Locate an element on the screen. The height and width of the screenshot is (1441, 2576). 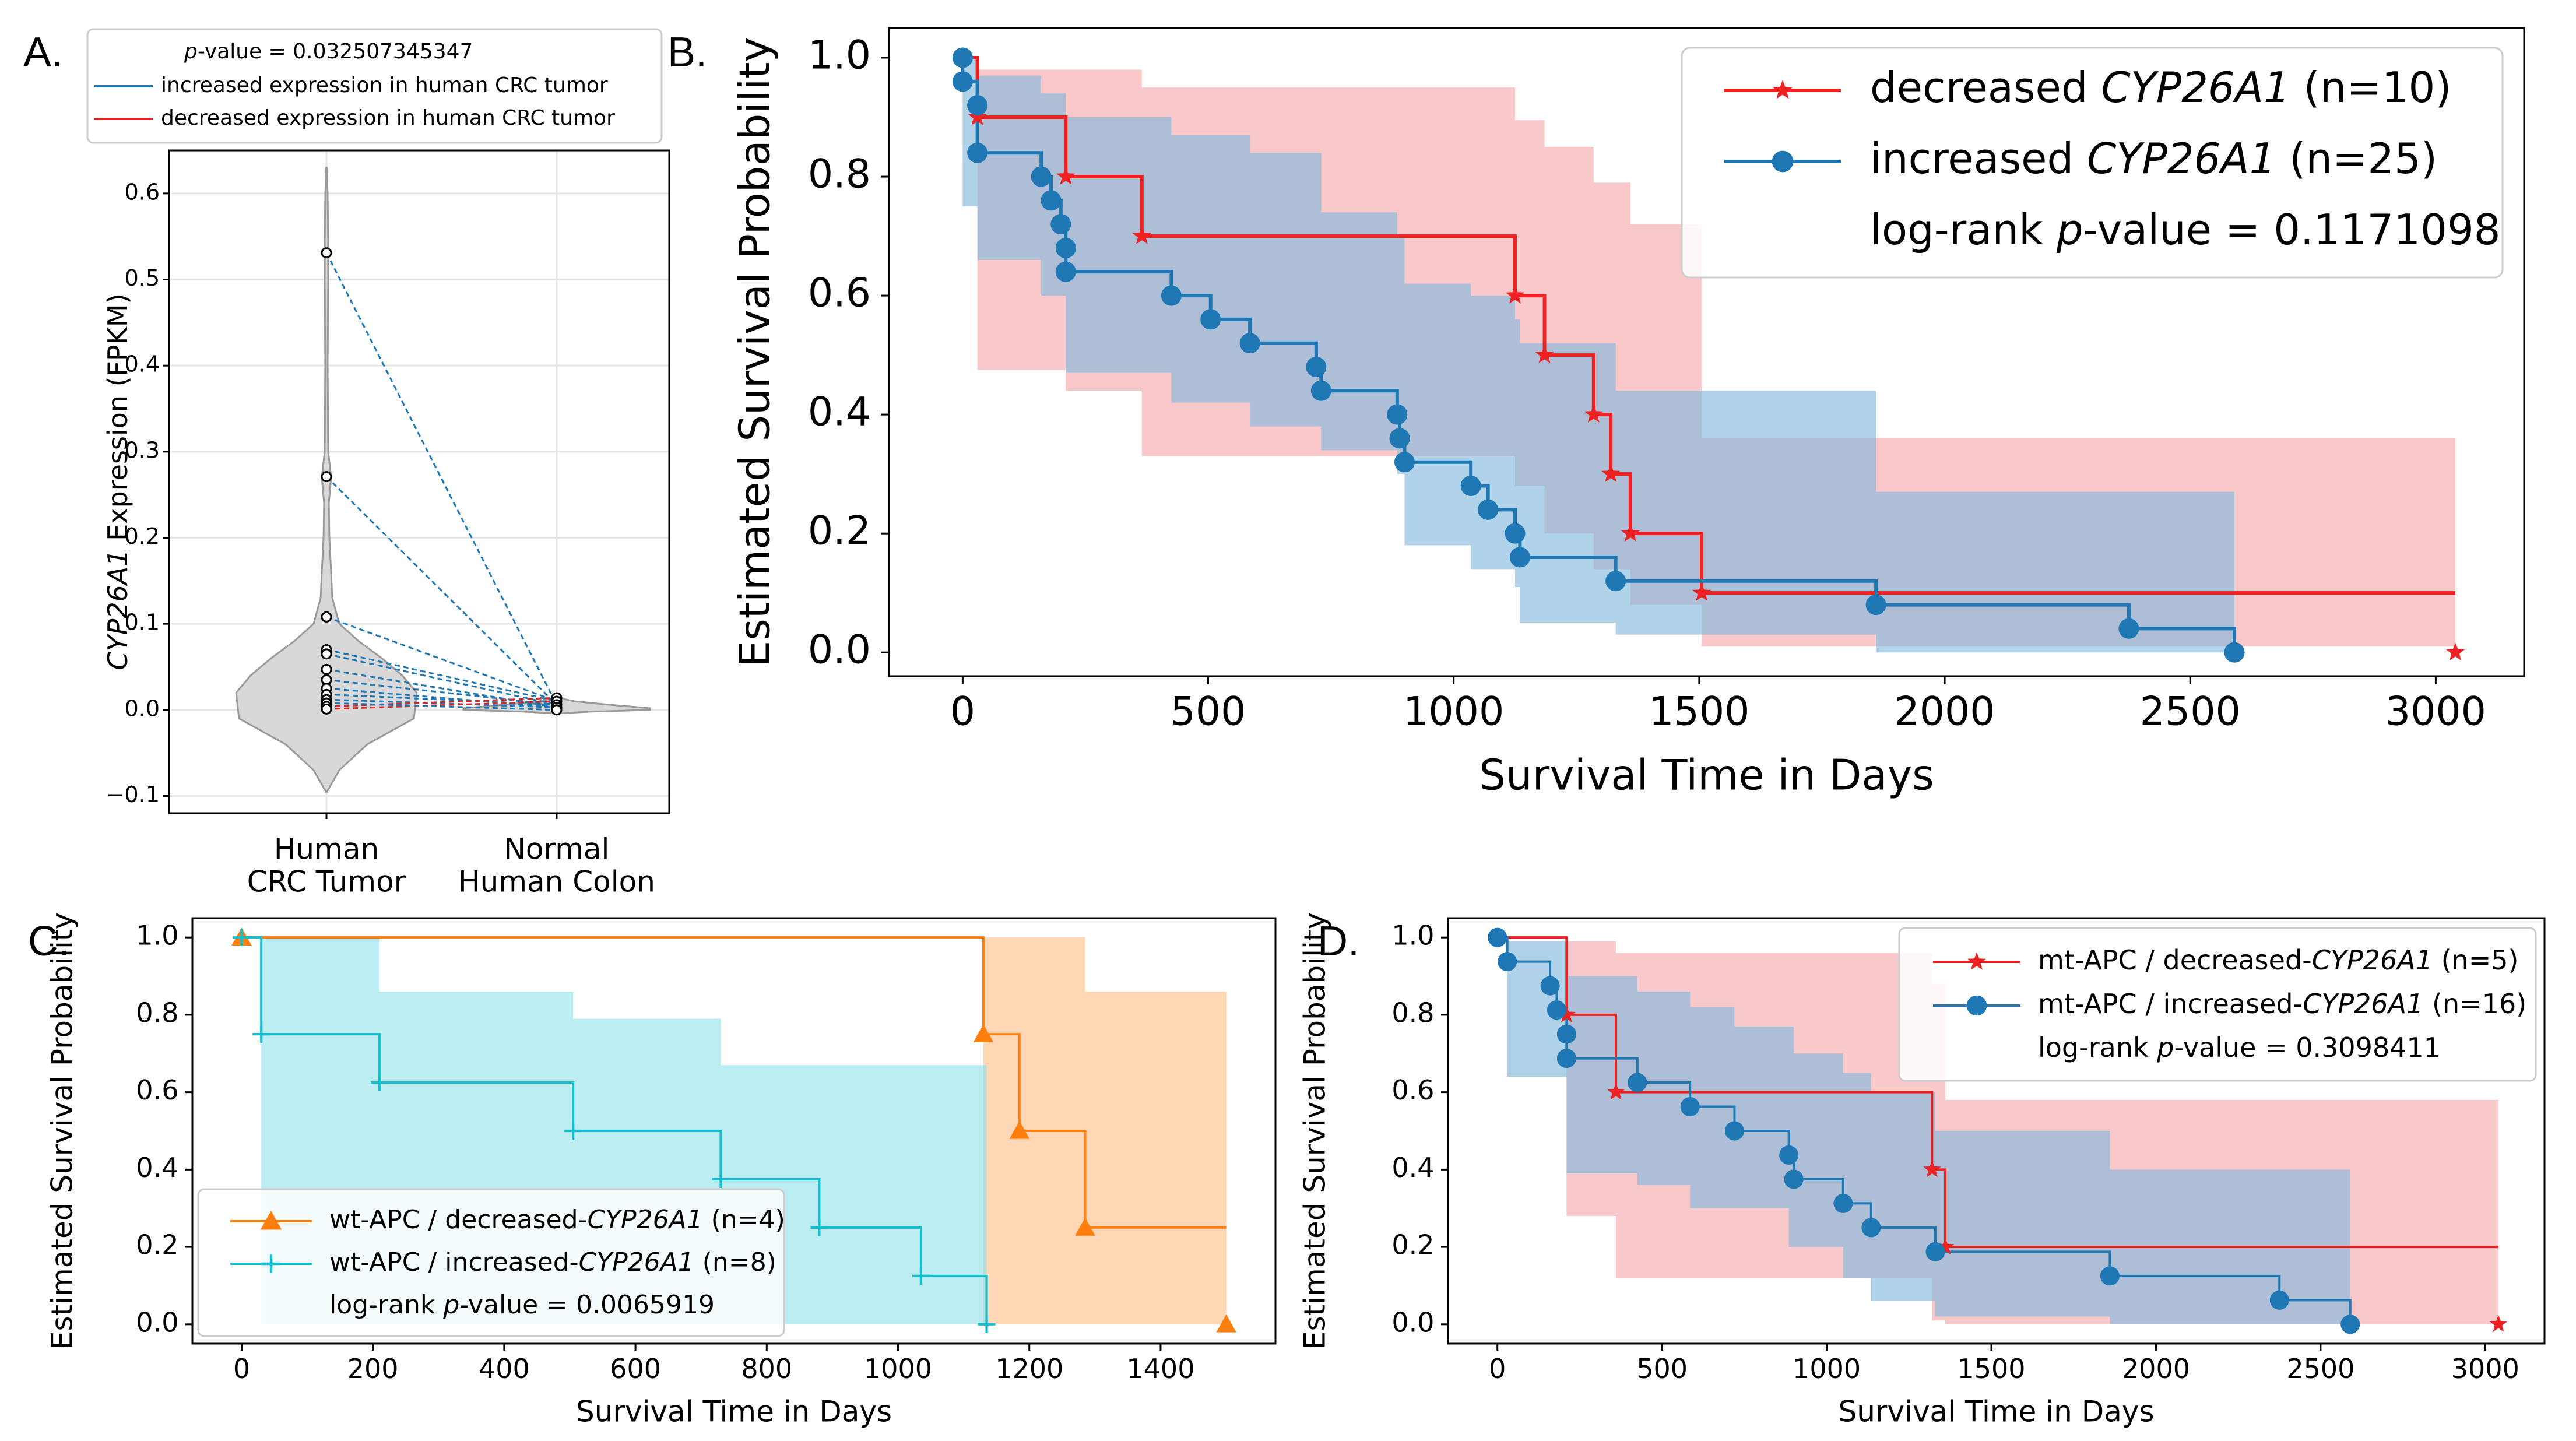
legend-label-0-part: (n=10) is located at coordinates (2371, 87).